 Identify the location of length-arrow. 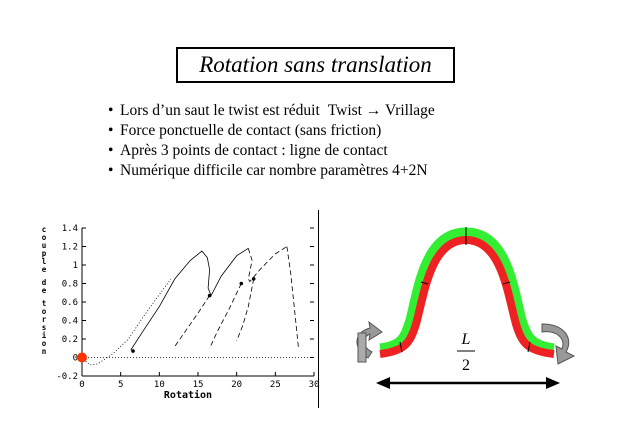
(468, 383).